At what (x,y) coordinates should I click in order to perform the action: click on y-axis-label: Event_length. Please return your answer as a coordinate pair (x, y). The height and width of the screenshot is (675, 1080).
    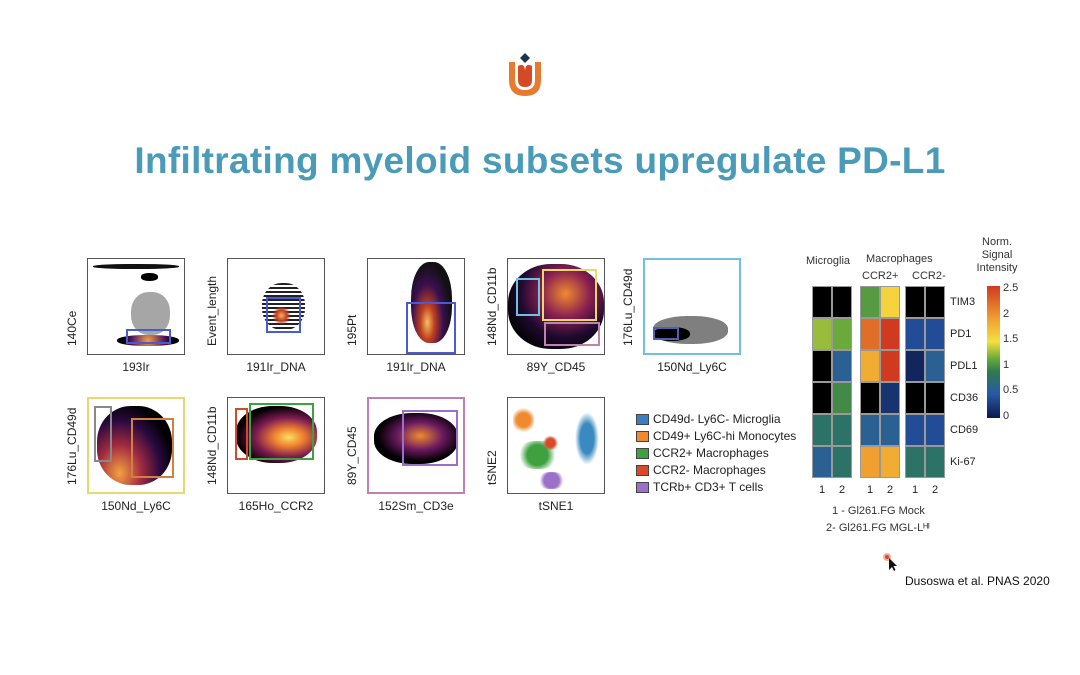
    Looking at the image, I should click on (212, 310).